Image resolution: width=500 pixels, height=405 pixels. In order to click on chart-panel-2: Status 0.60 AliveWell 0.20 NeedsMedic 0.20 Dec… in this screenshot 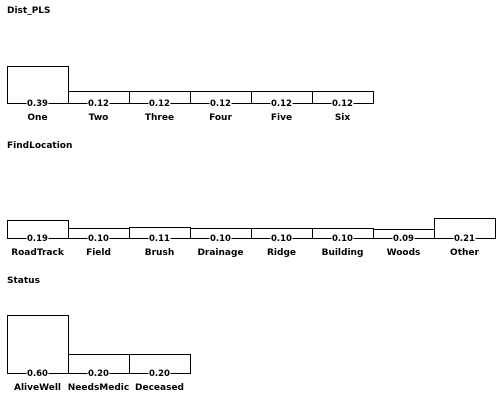, I will do `click(99, 334)`.